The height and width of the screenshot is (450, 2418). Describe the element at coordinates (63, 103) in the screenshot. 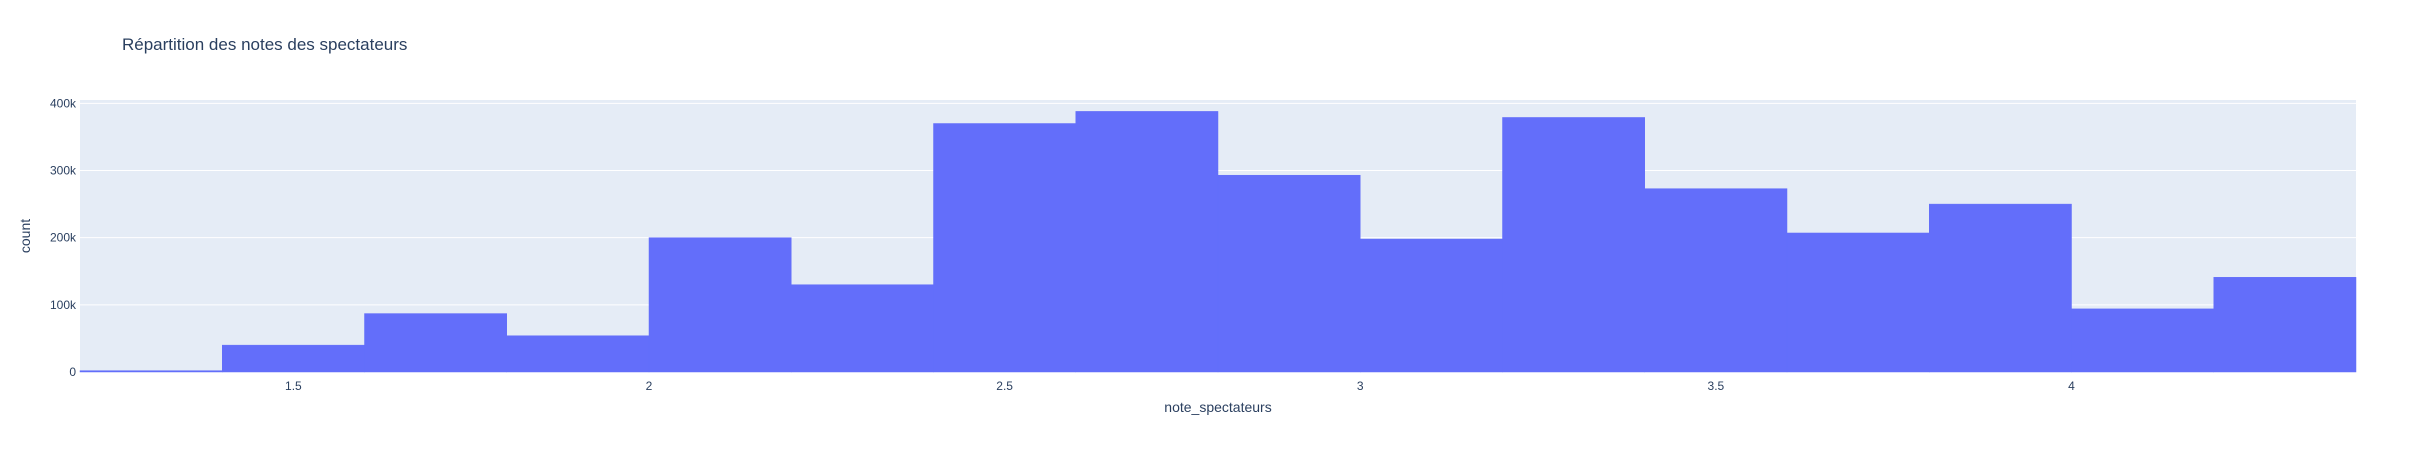

I see `y-tick-label: 400k` at that location.